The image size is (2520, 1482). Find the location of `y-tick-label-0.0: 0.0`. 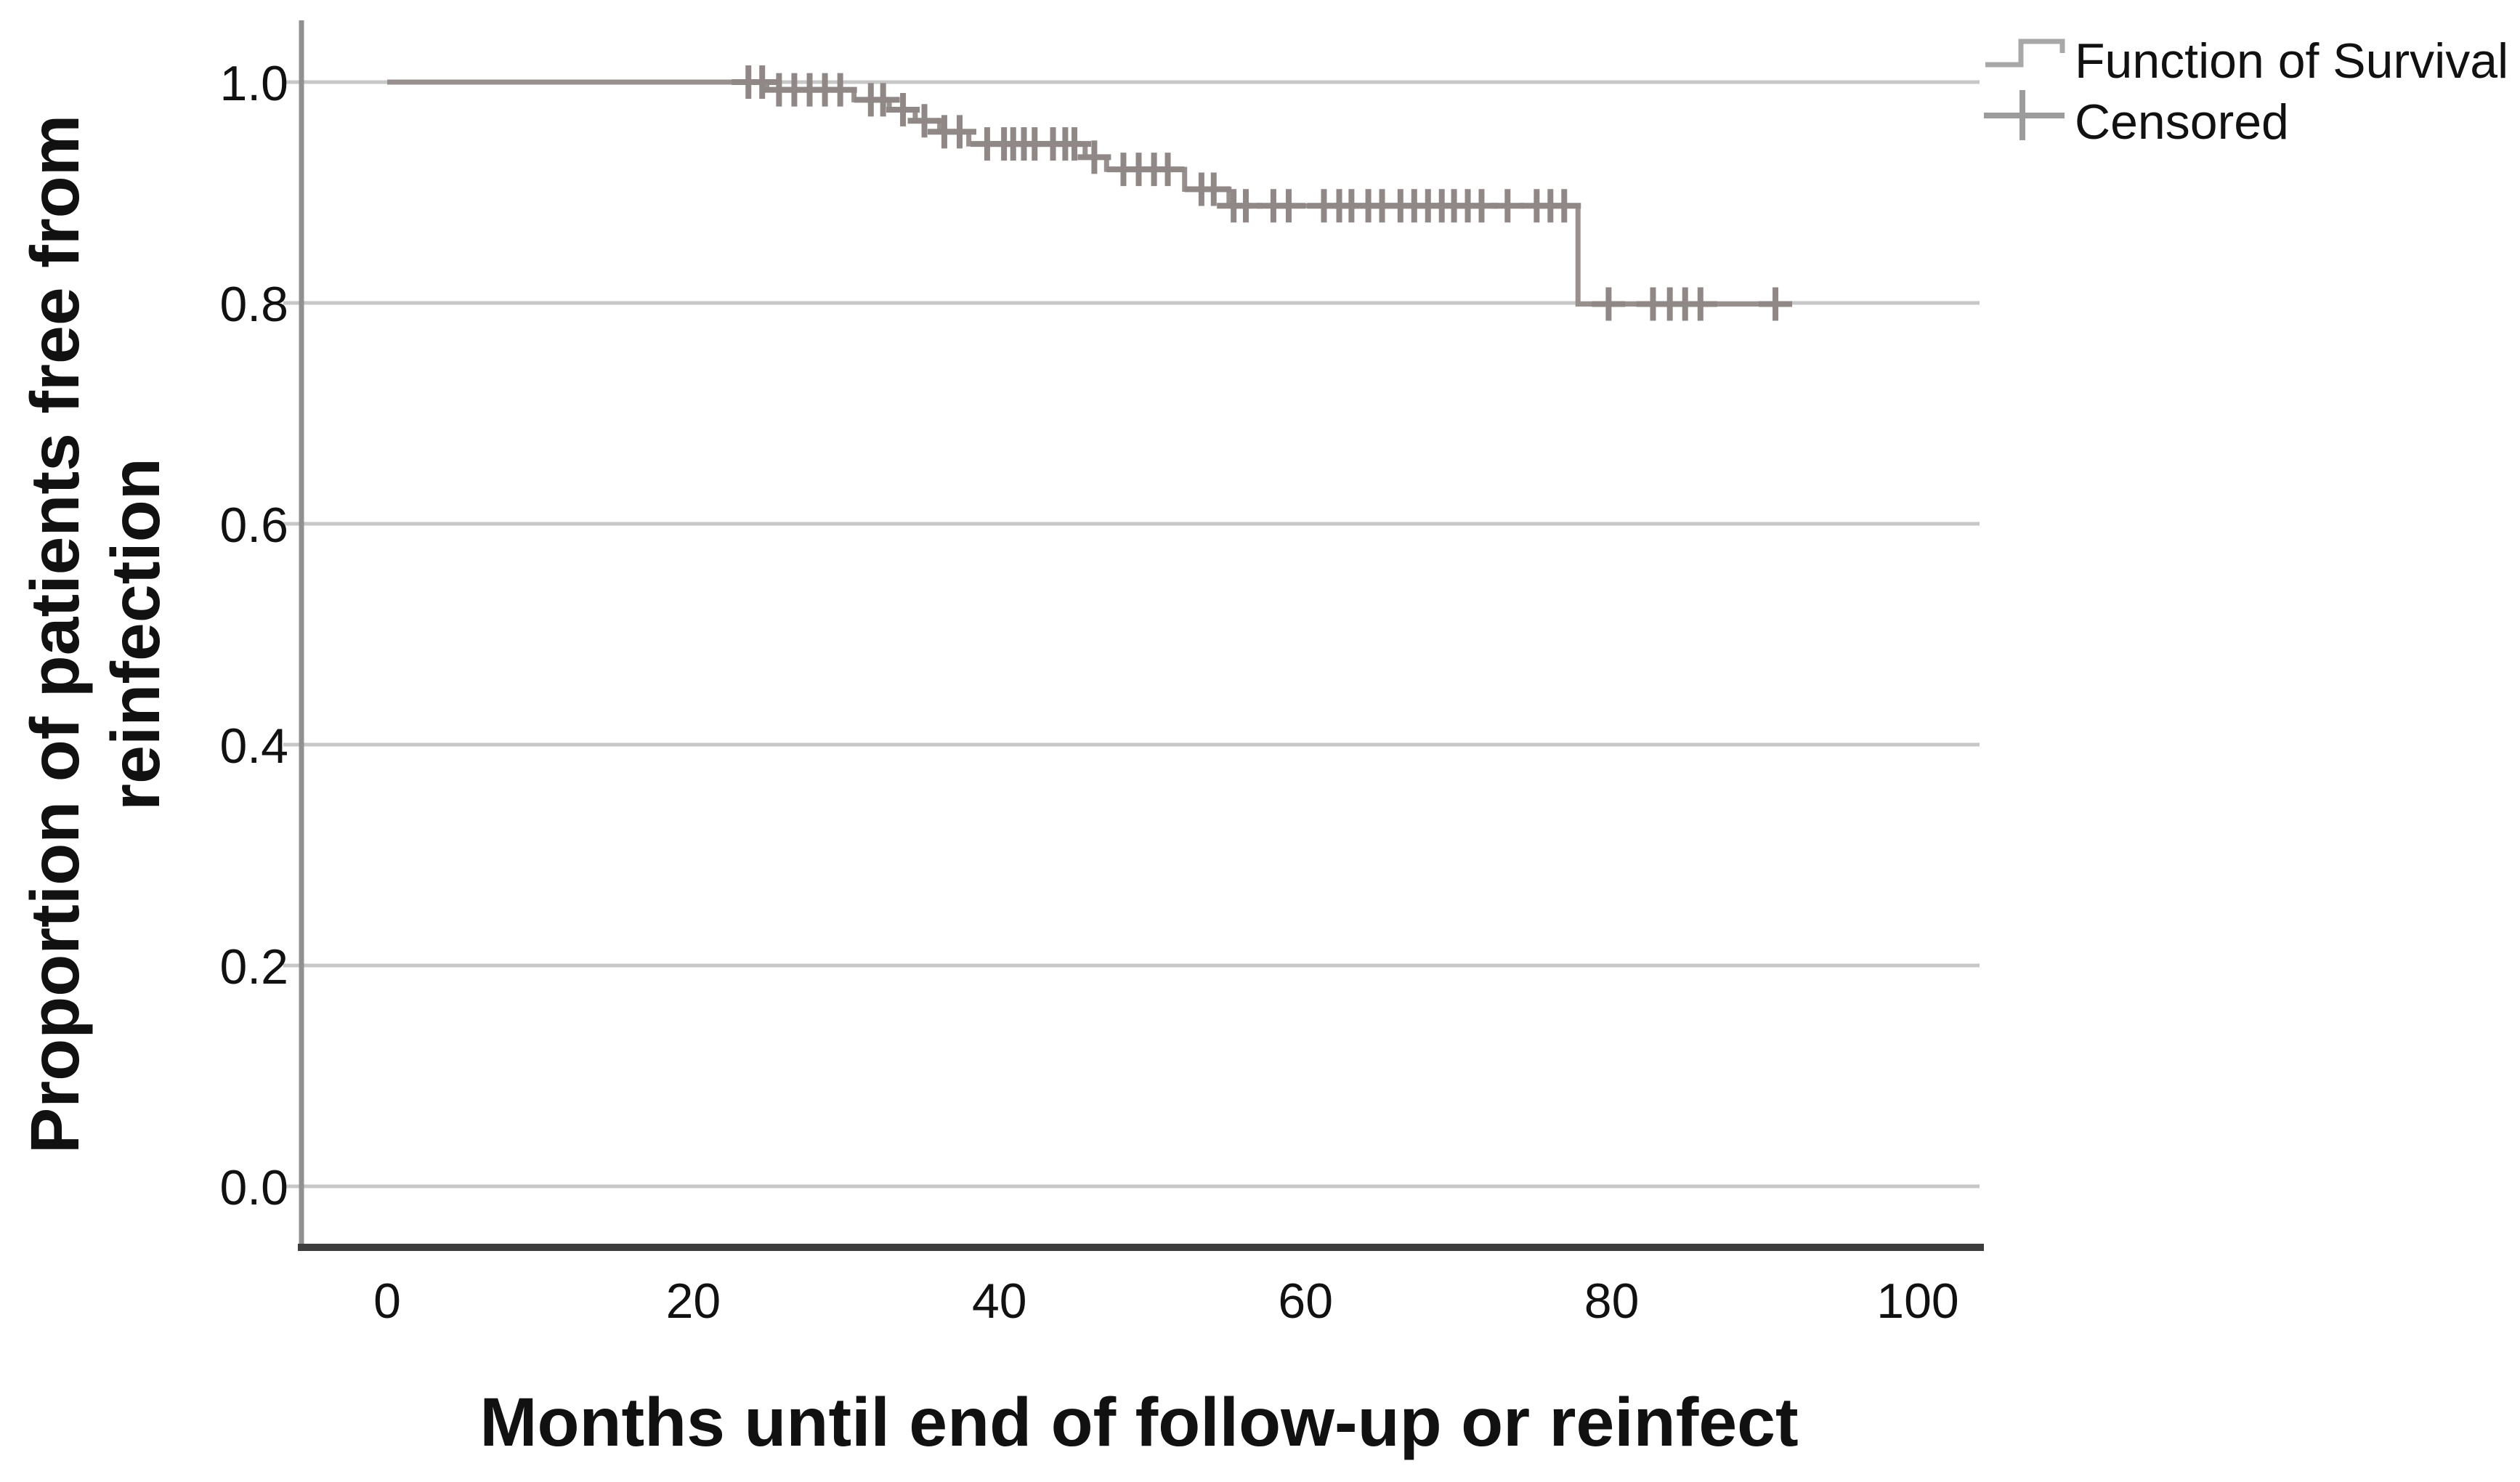

y-tick-label-0.0: 0.0 is located at coordinates (253, 1187).